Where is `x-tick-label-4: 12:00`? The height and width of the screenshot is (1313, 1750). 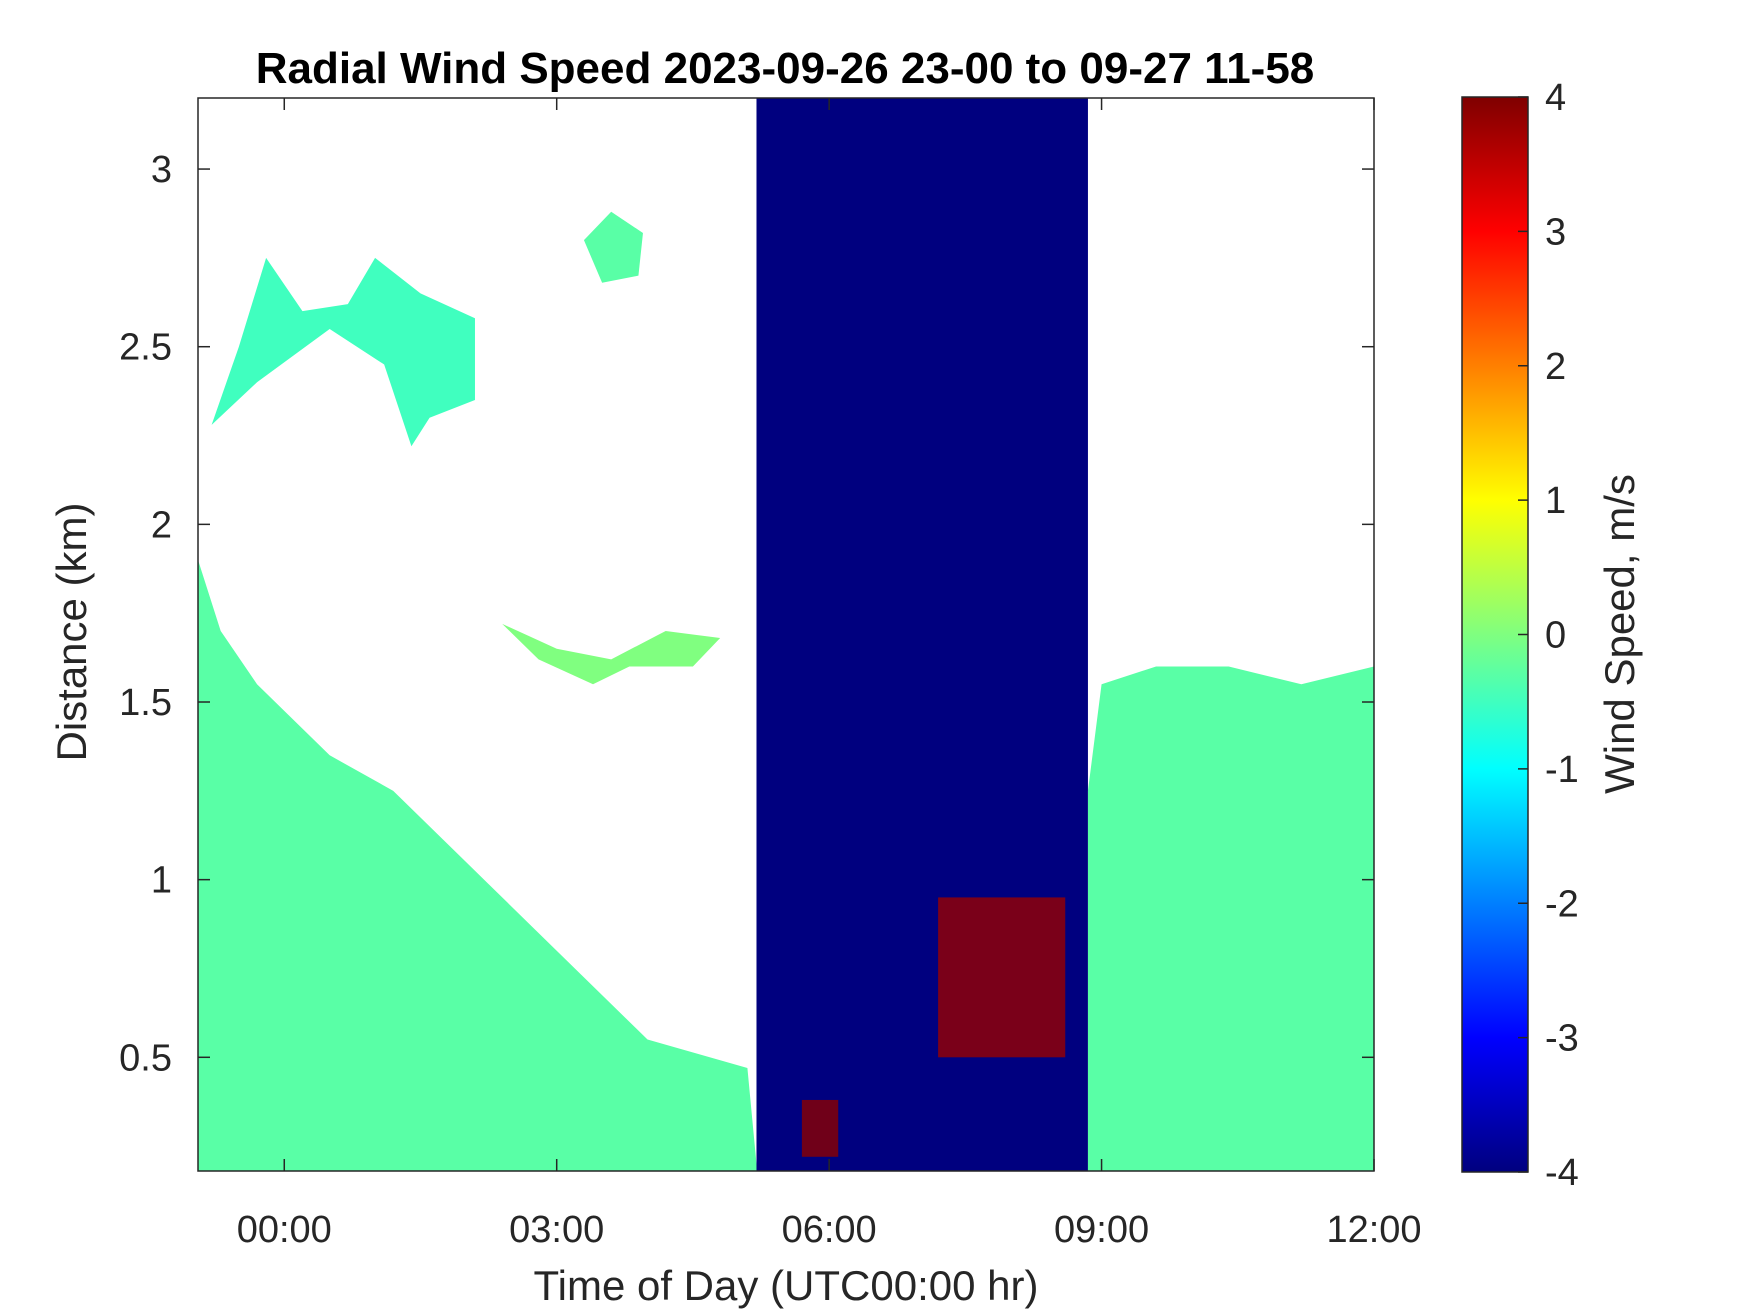 x-tick-label-4: 12:00 is located at coordinates (1373, 1230).